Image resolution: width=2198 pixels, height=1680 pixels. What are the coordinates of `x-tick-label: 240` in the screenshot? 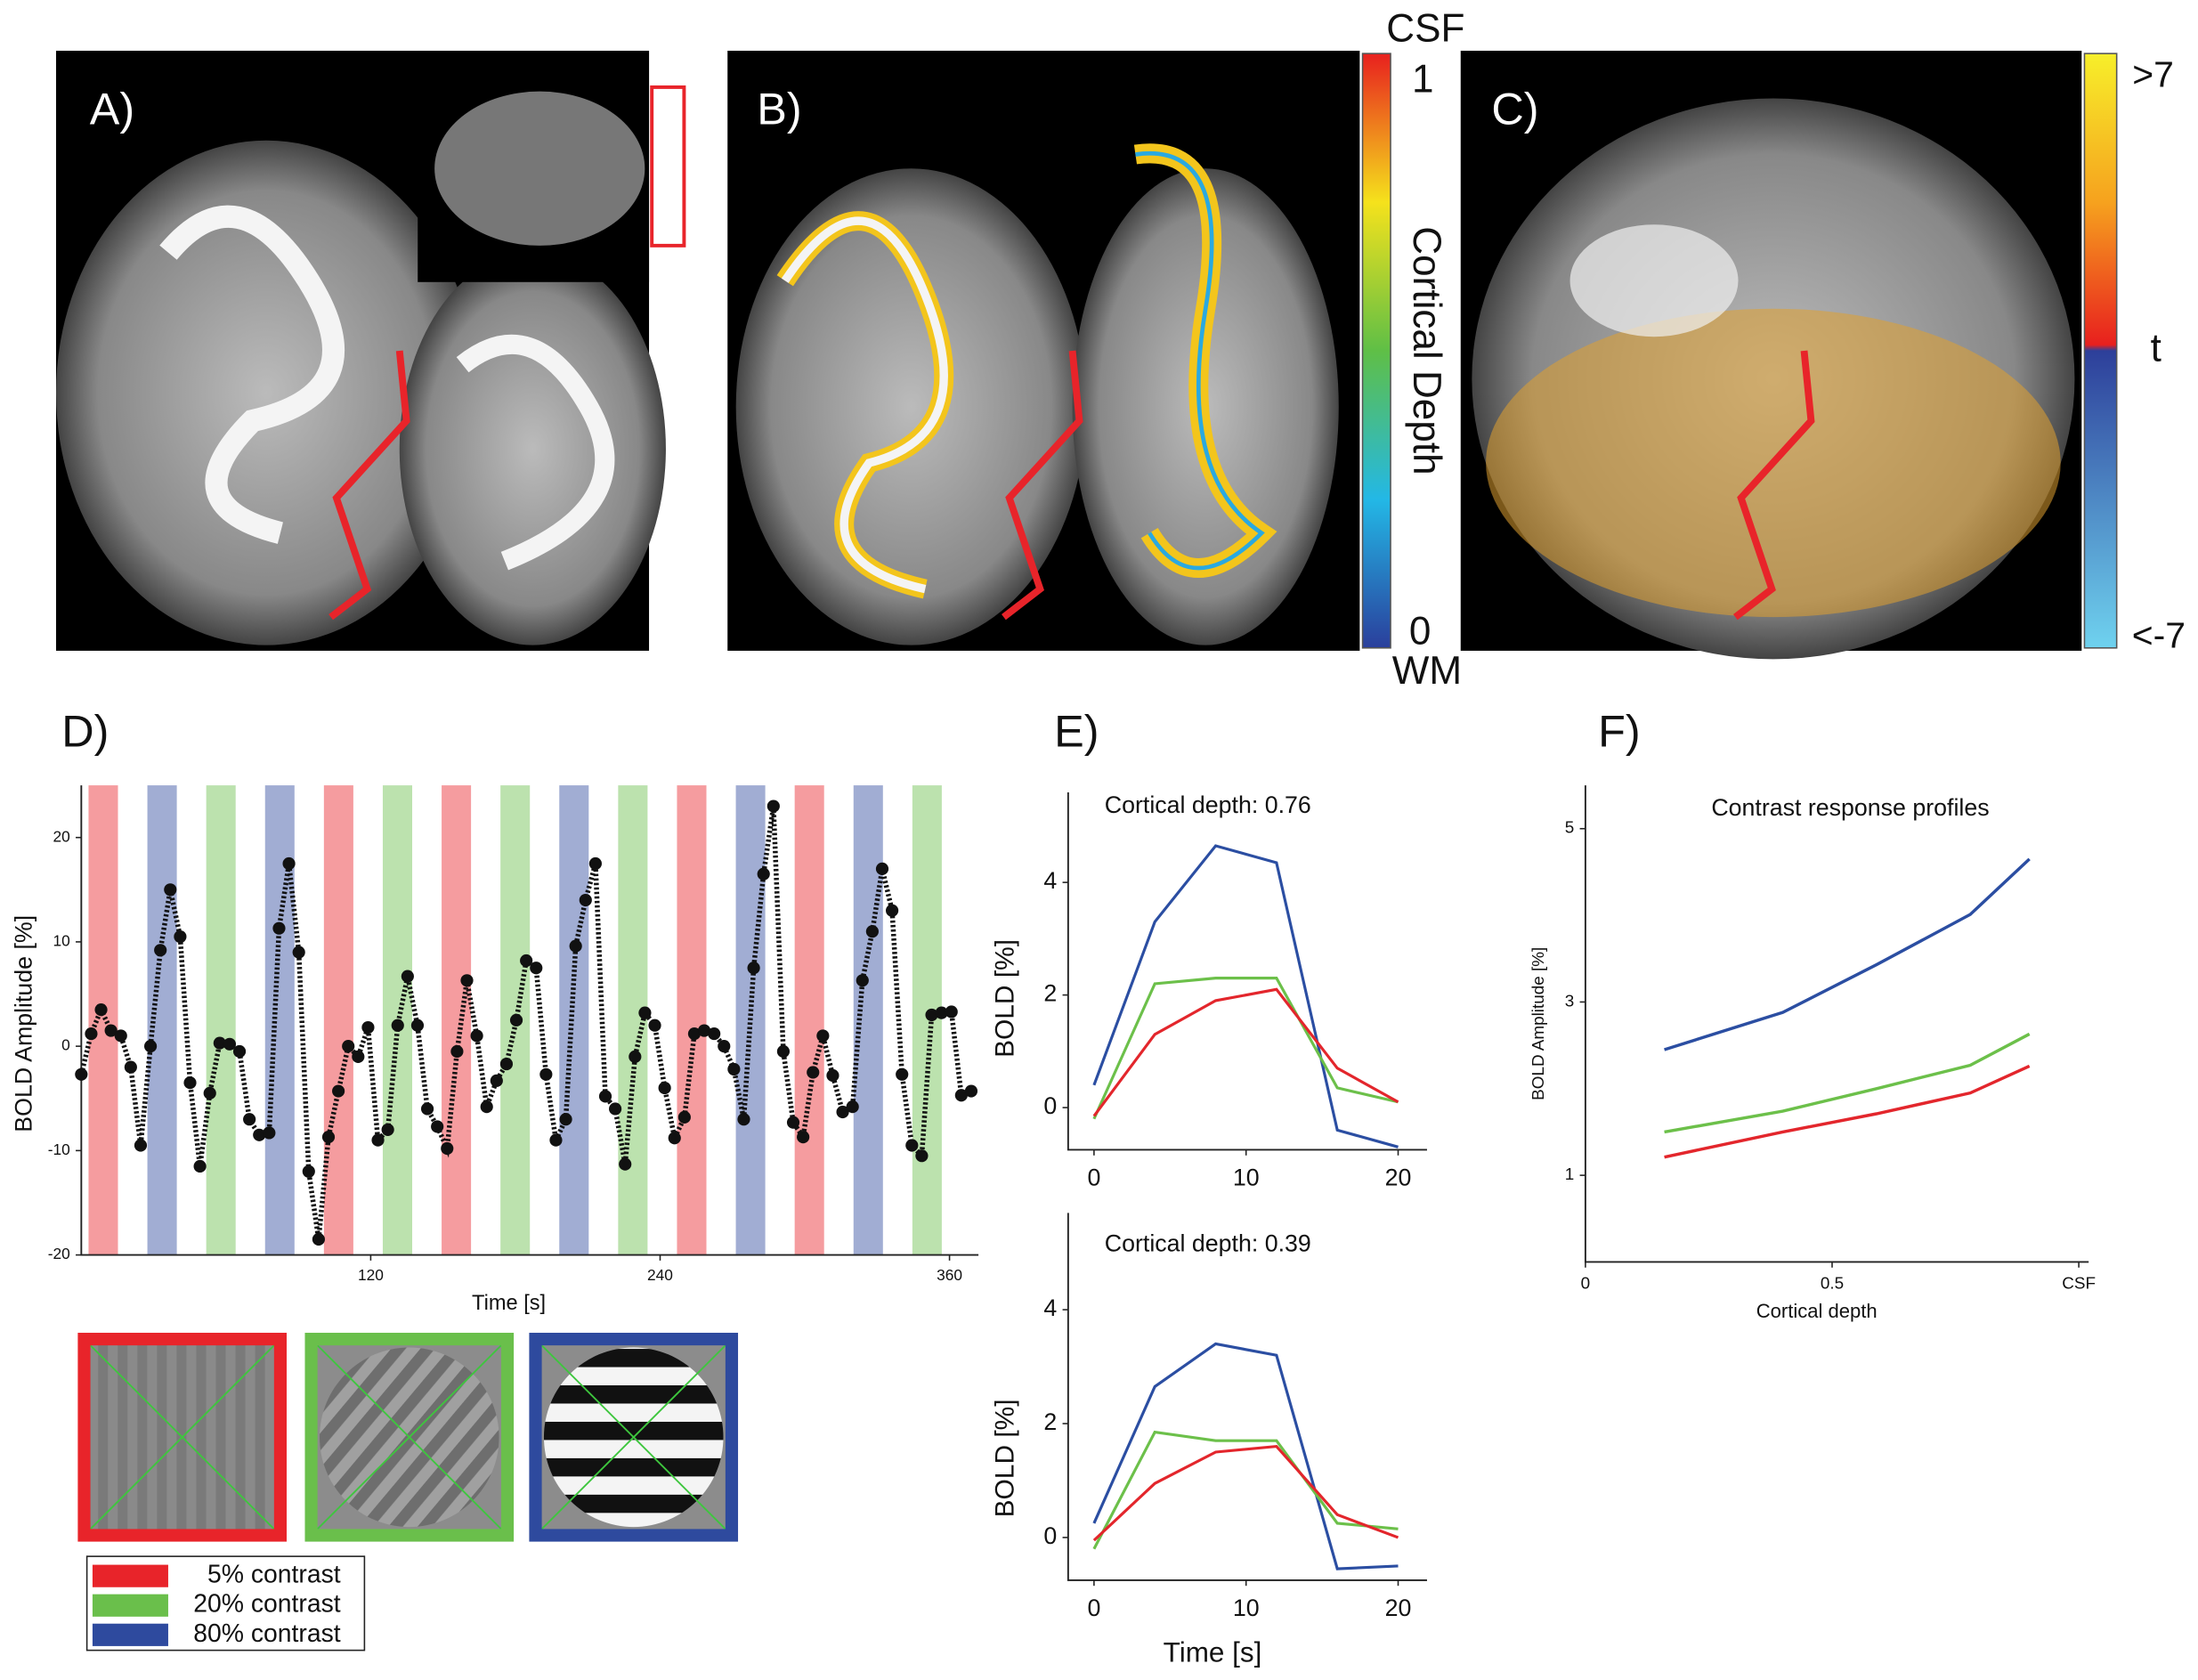 It's located at (660, 1275).